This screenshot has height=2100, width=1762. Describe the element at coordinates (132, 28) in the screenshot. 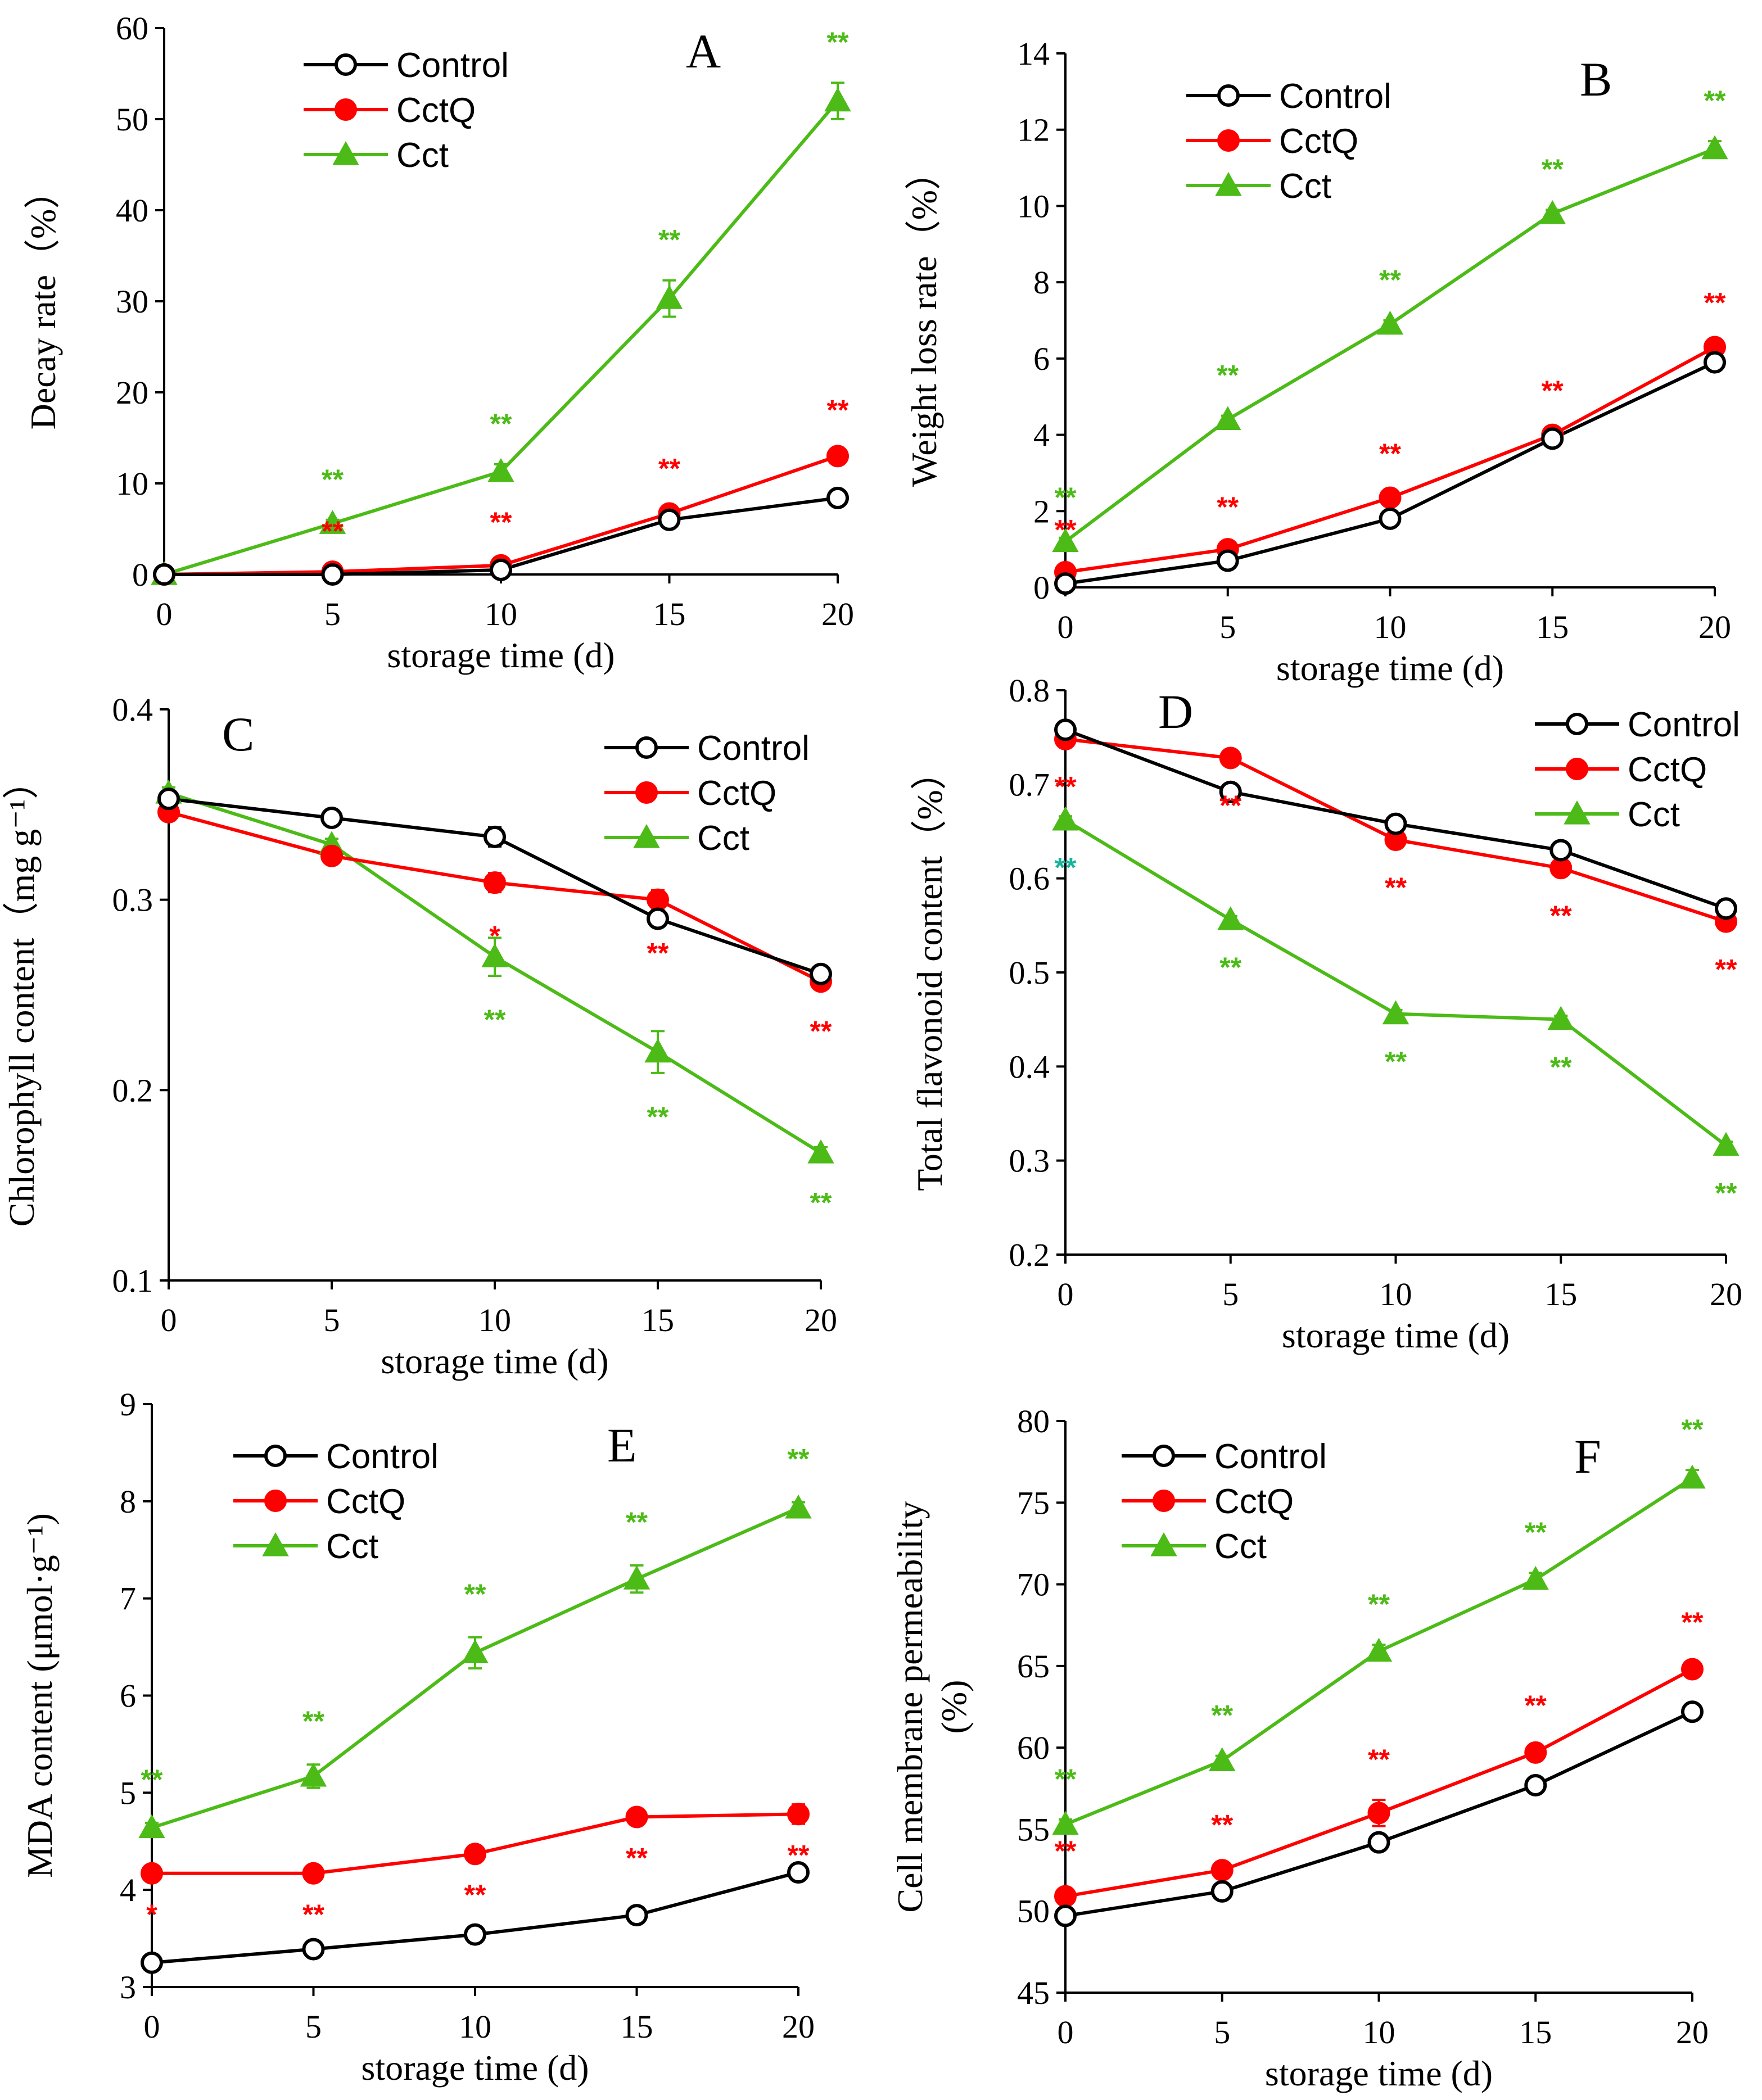

I see `y-tick-label: 60` at that location.